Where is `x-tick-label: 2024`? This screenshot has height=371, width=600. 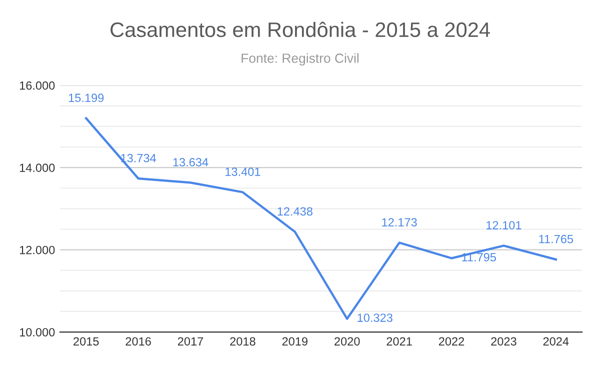 x-tick-label: 2024 is located at coordinates (556, 341).